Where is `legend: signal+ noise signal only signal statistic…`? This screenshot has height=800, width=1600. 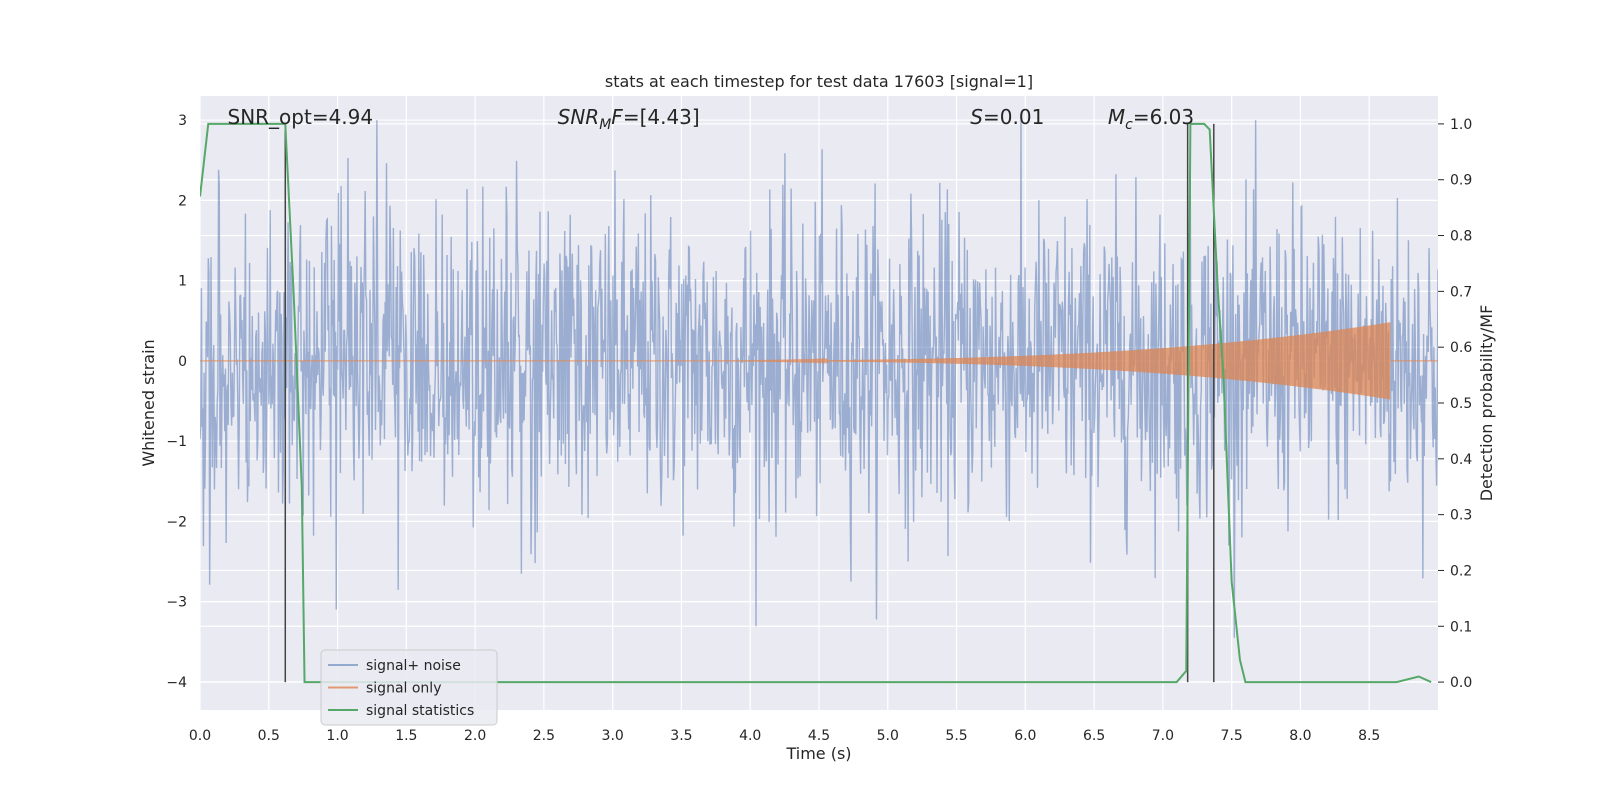 legend: signal+ noise signal only signal statistic… is located at coordinates (409, 687).